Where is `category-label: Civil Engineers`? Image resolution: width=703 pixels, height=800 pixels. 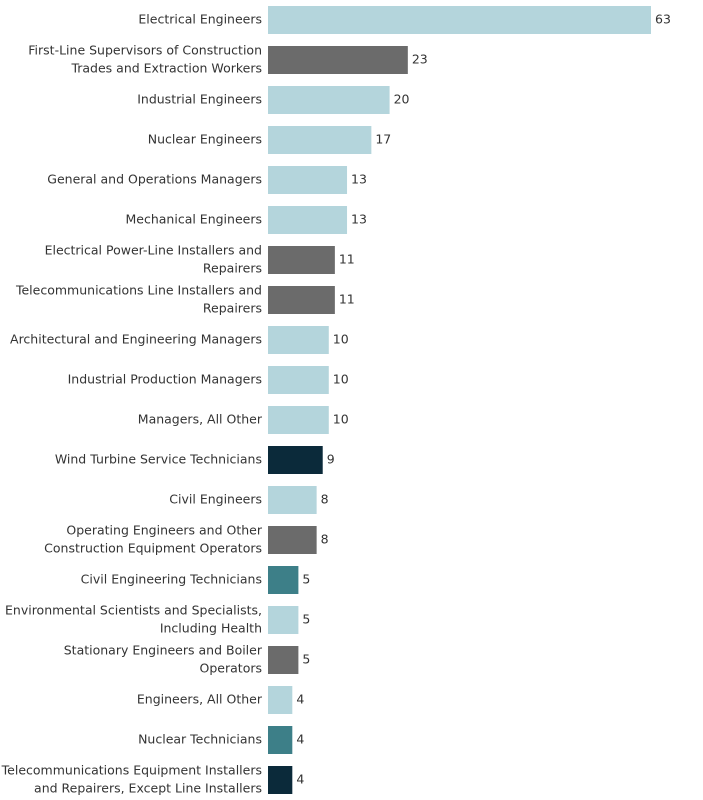
category-label: Civil Engineers is located at coordinates (215, 499).